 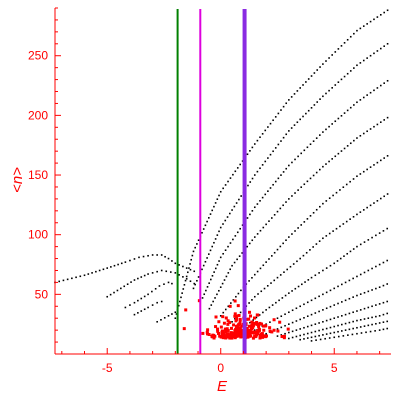 I want to click on series-3-point, so click(x=134, y=314).